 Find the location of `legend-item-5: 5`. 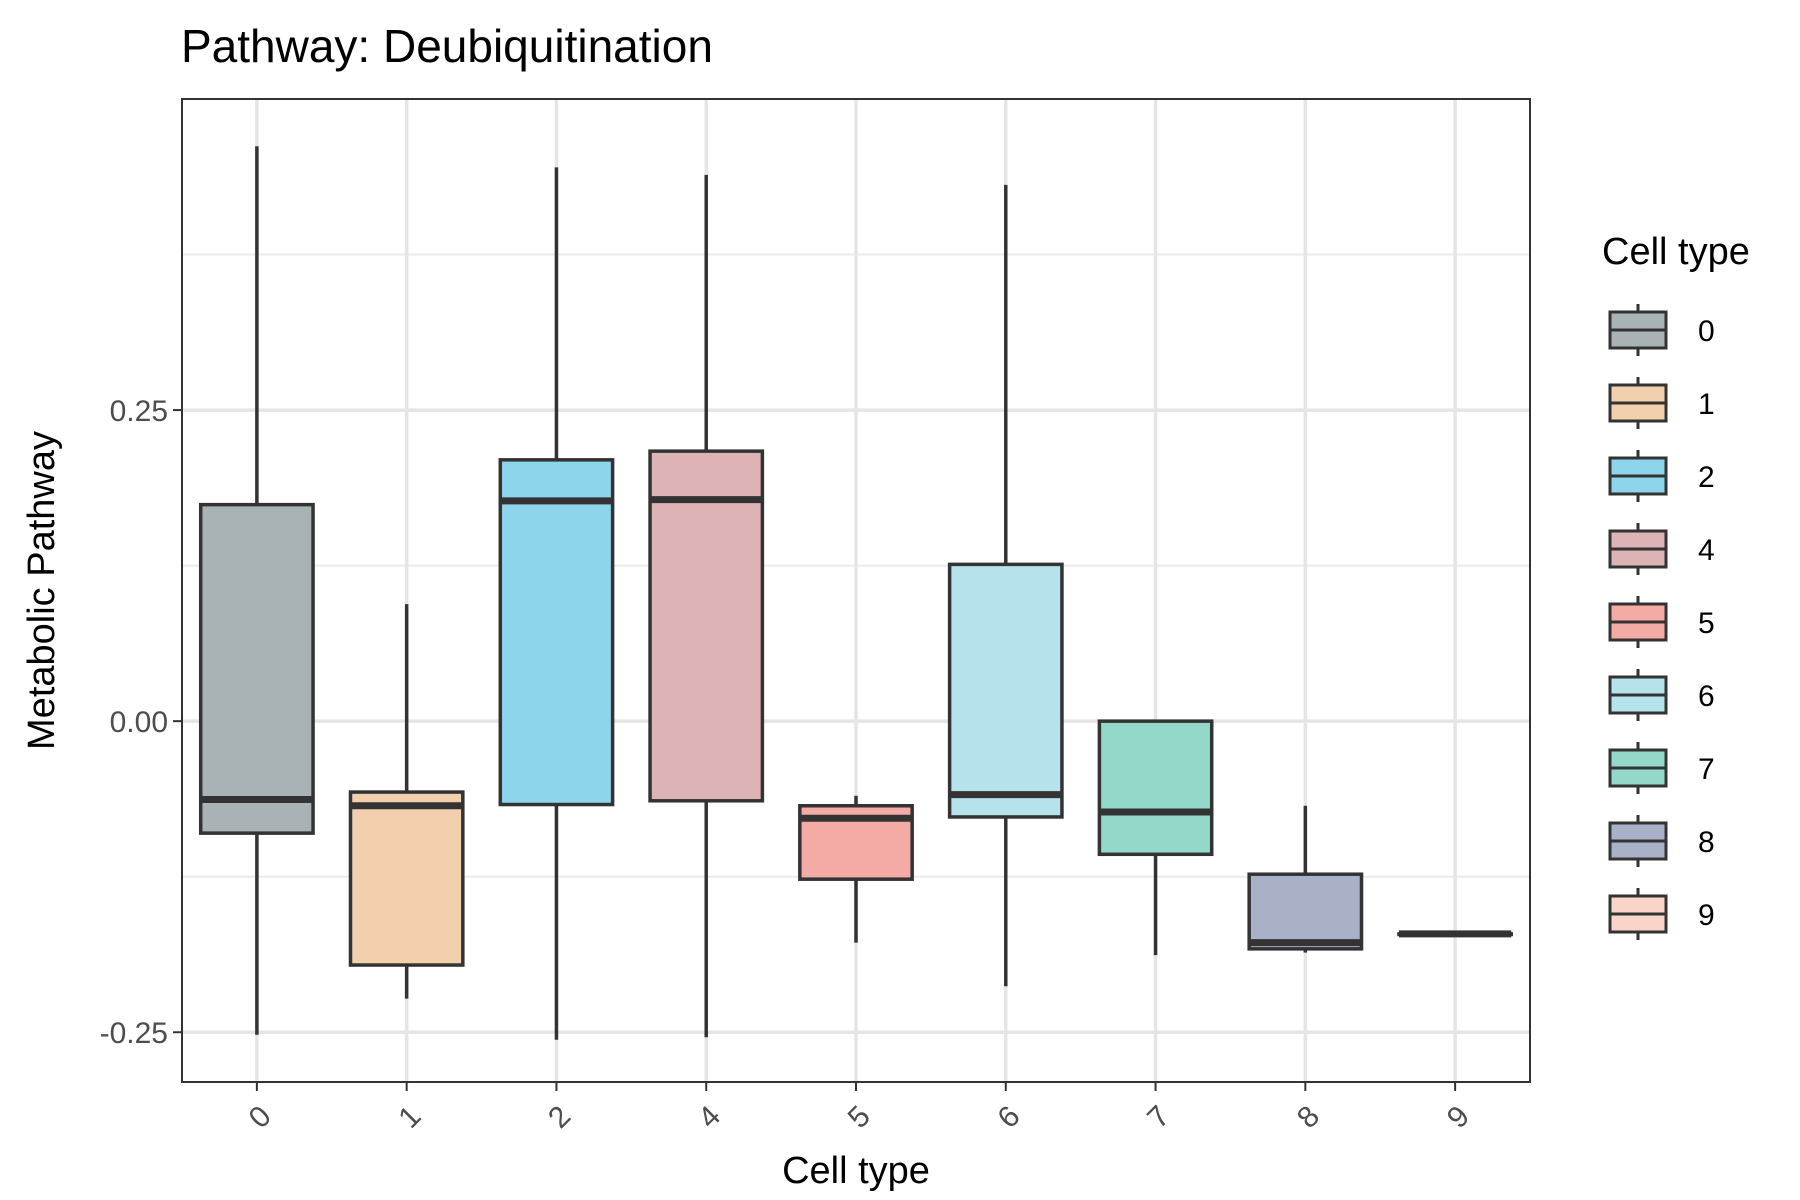

legend-item-5: 5 is located at coordinates (1661, 622).